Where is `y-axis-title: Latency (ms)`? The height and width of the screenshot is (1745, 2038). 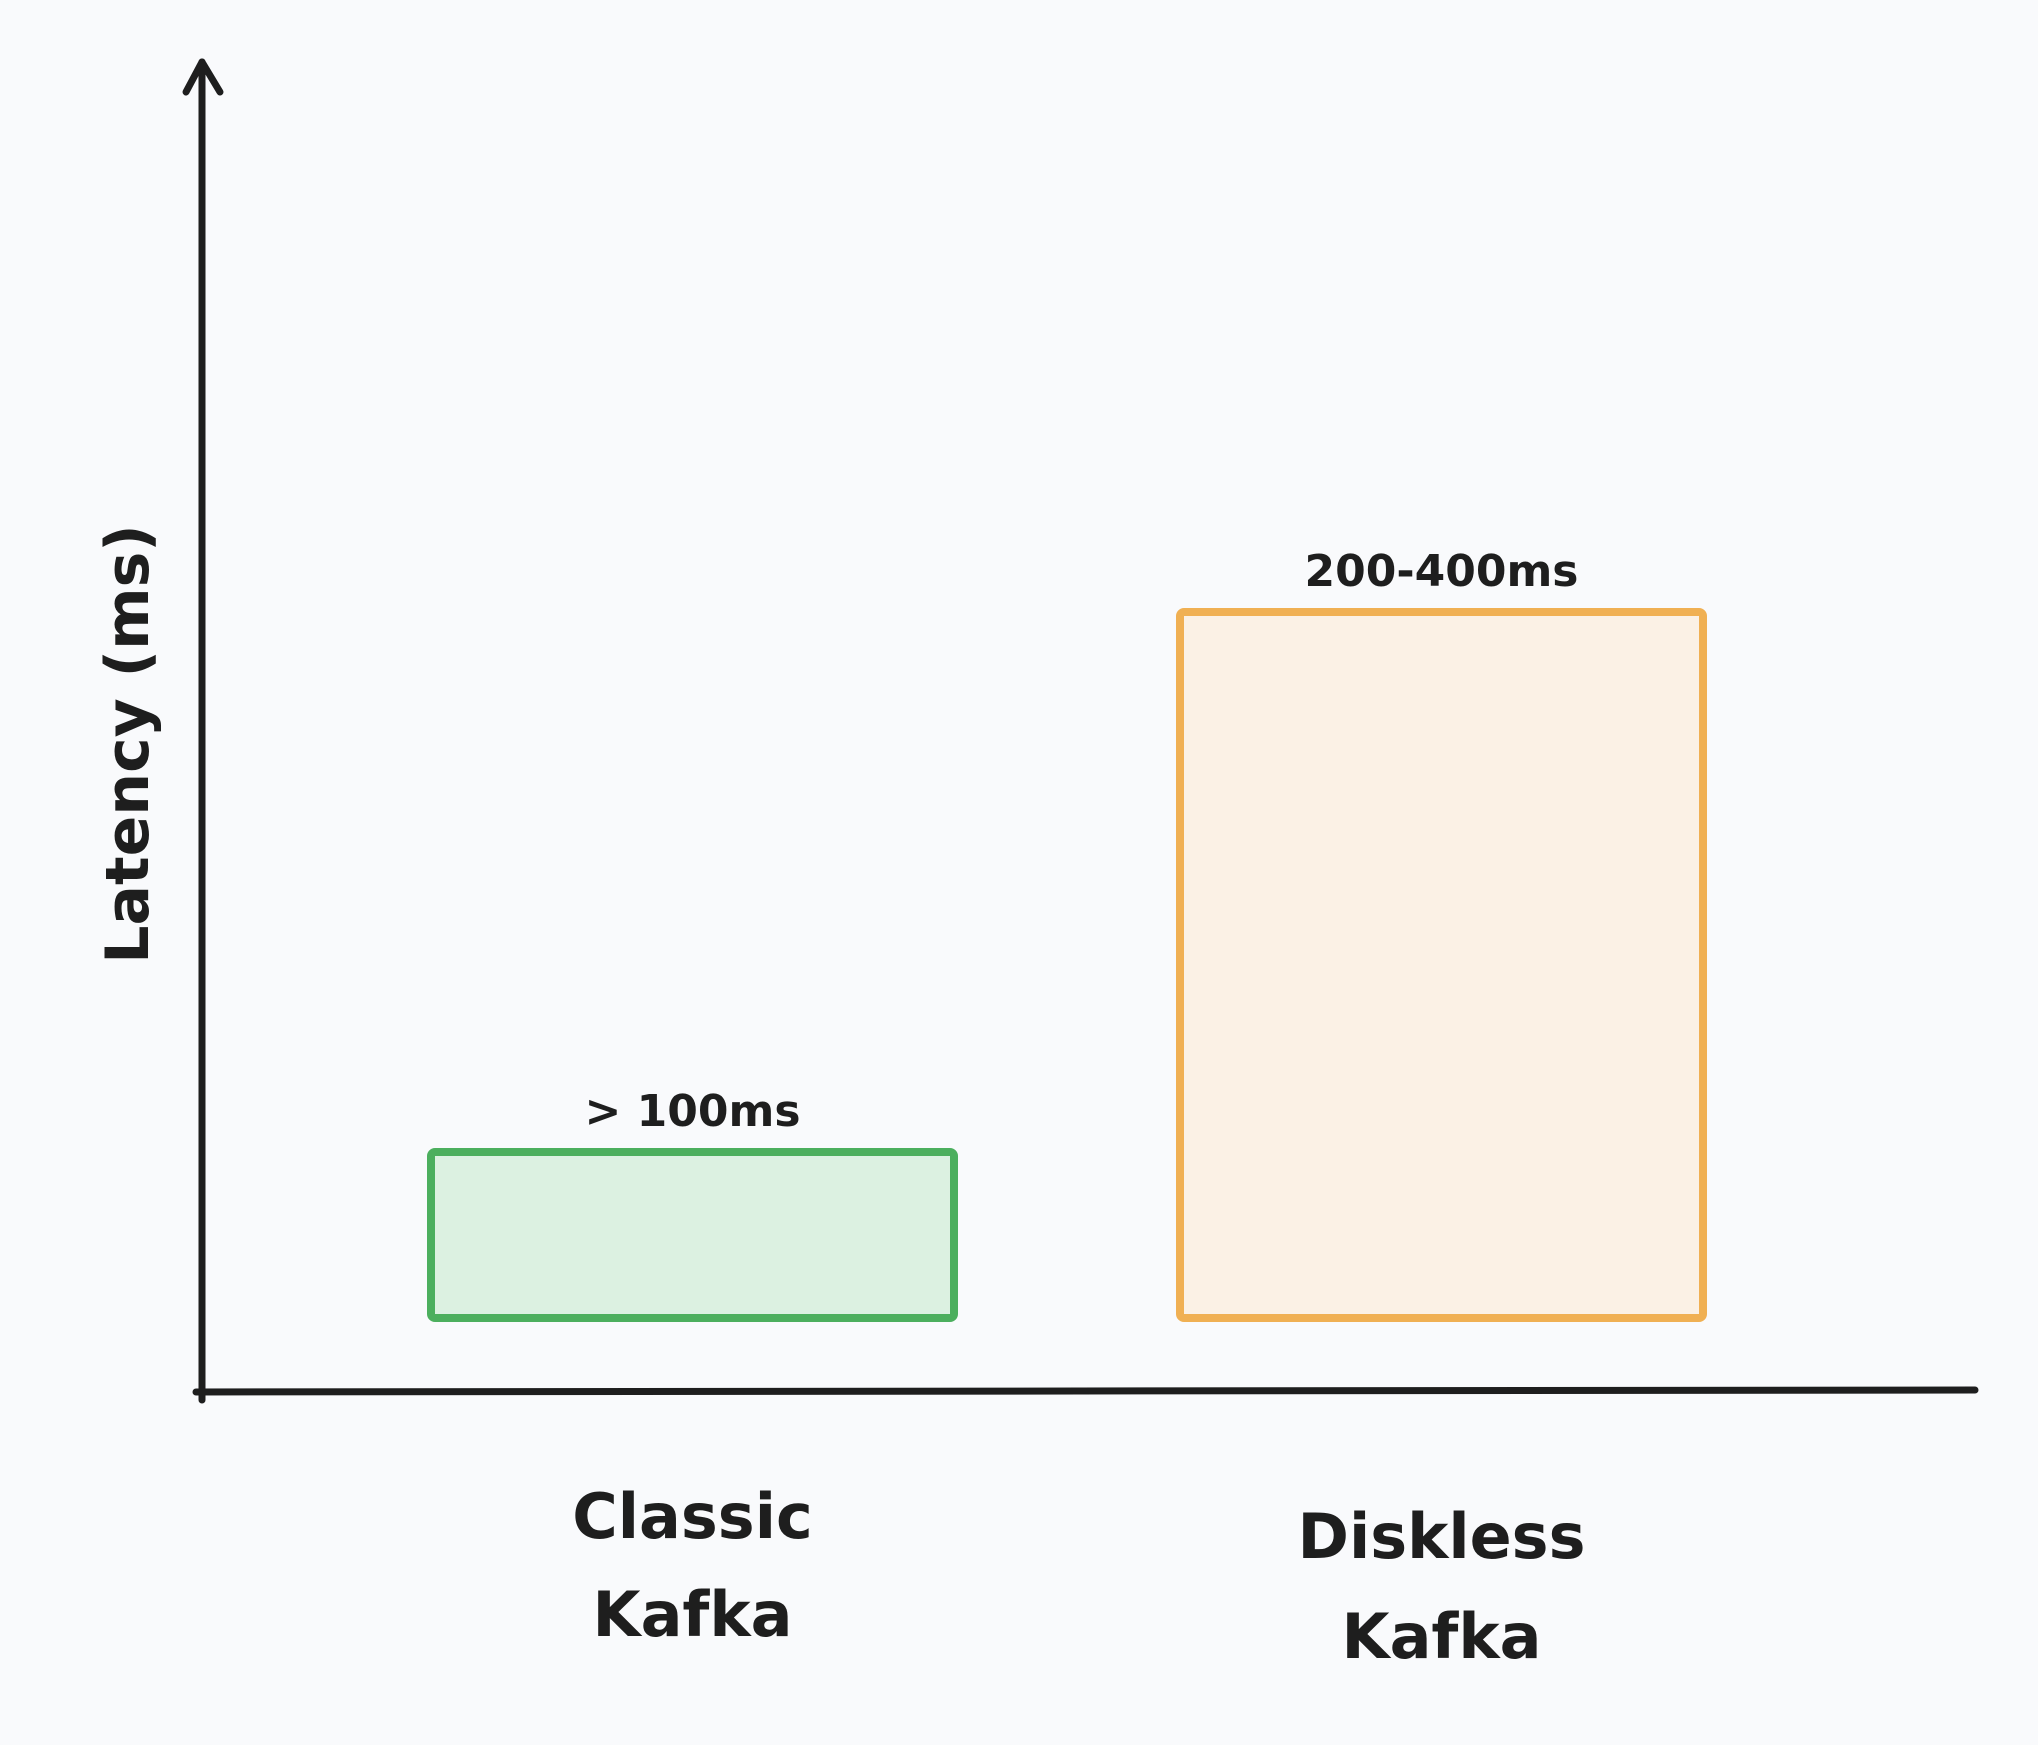 y-axis-title: Latency (ms) is located at coordinates (128, 743).